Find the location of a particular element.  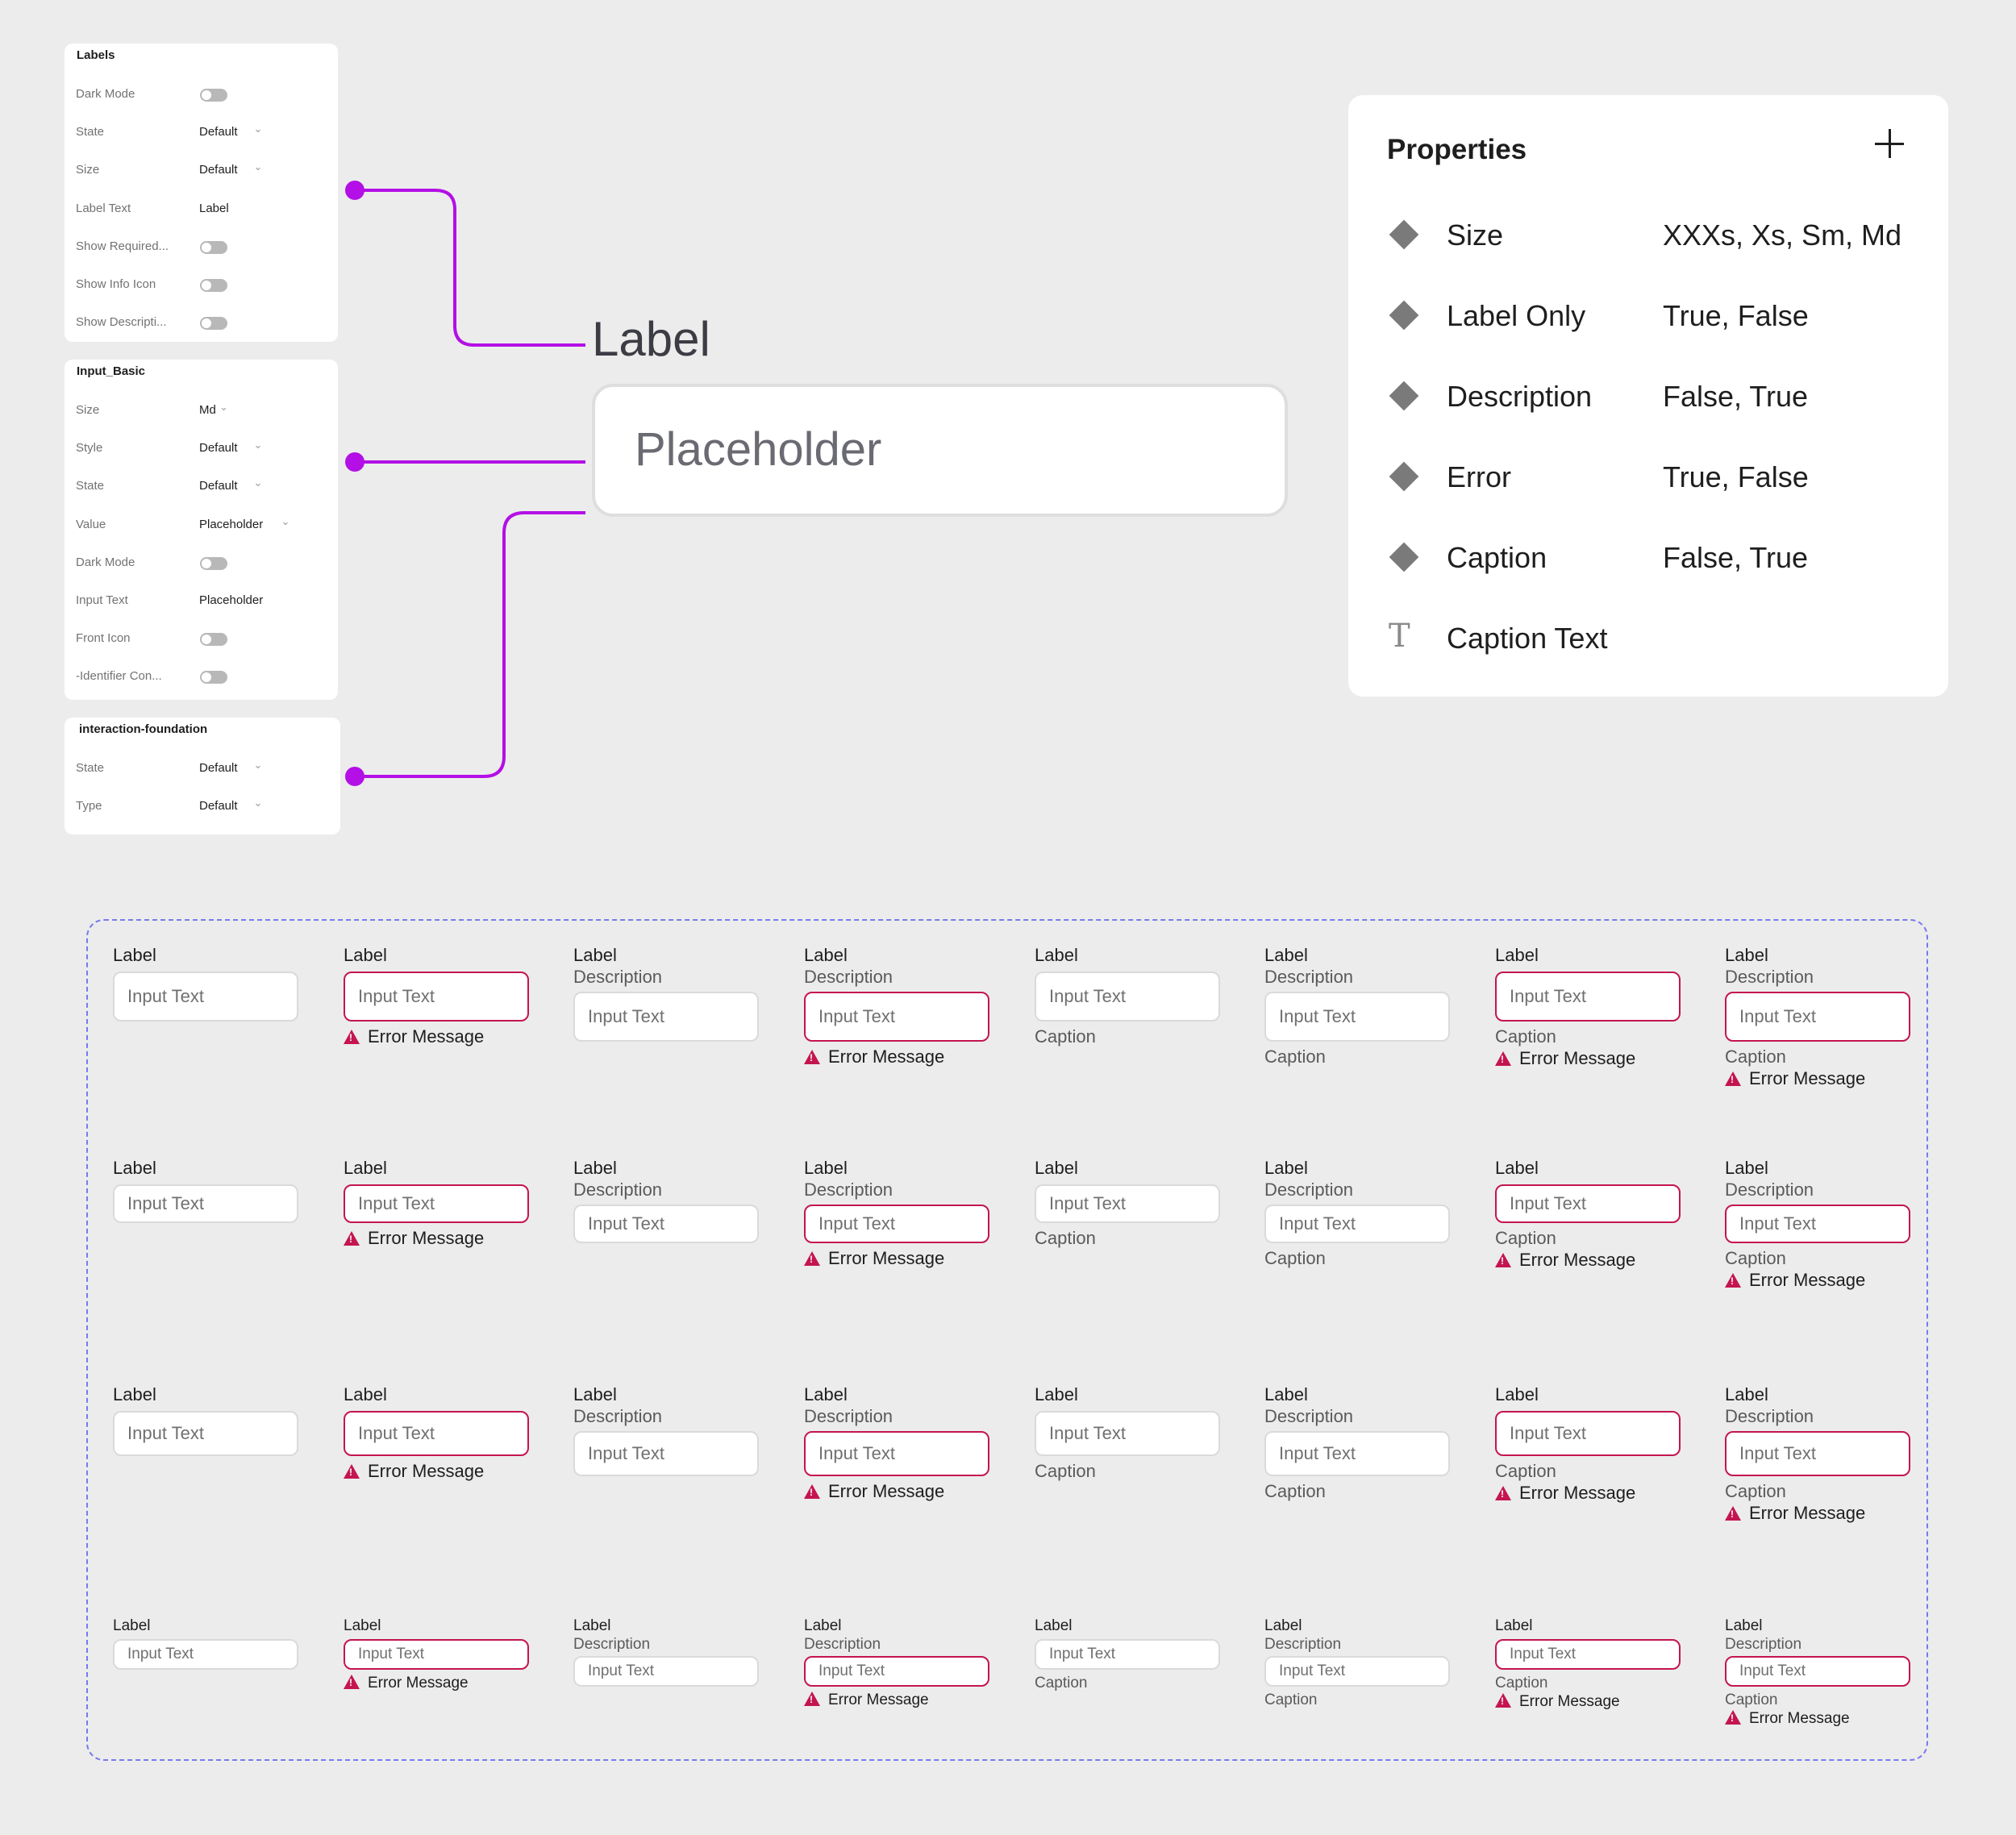

preview-input: Placeholder is located at coordinates (940, 451).